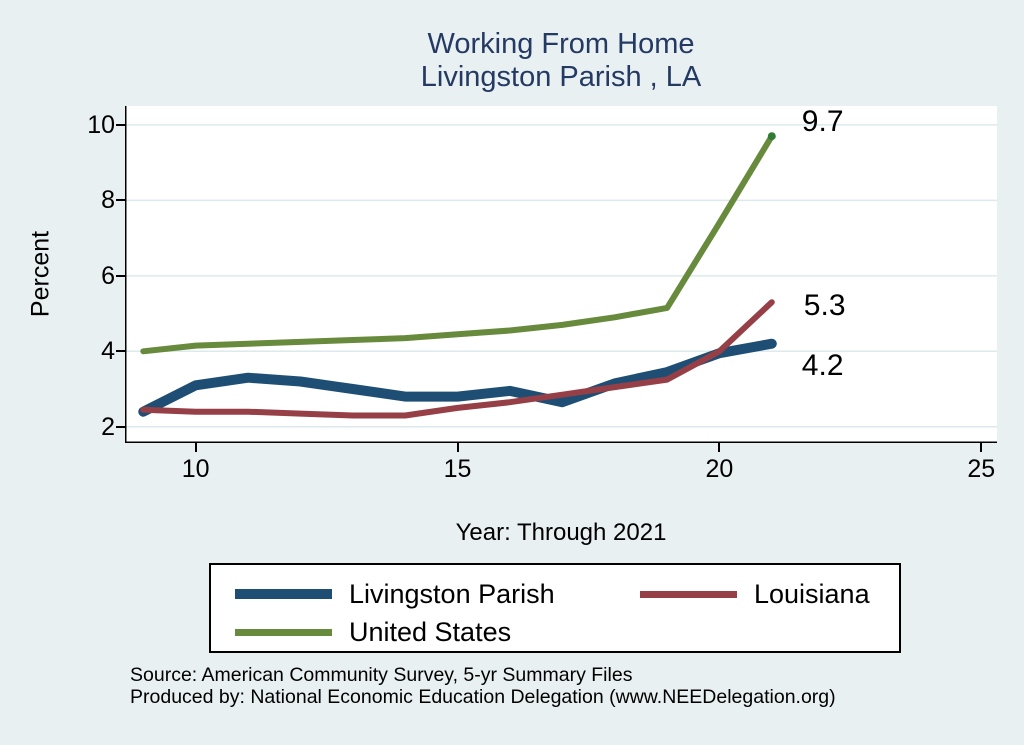 This screenshot has height=745, width=1024. Describe the element at coordinates (101, 124) in the screenshot. I see `y-tick-label: 10` at that location.